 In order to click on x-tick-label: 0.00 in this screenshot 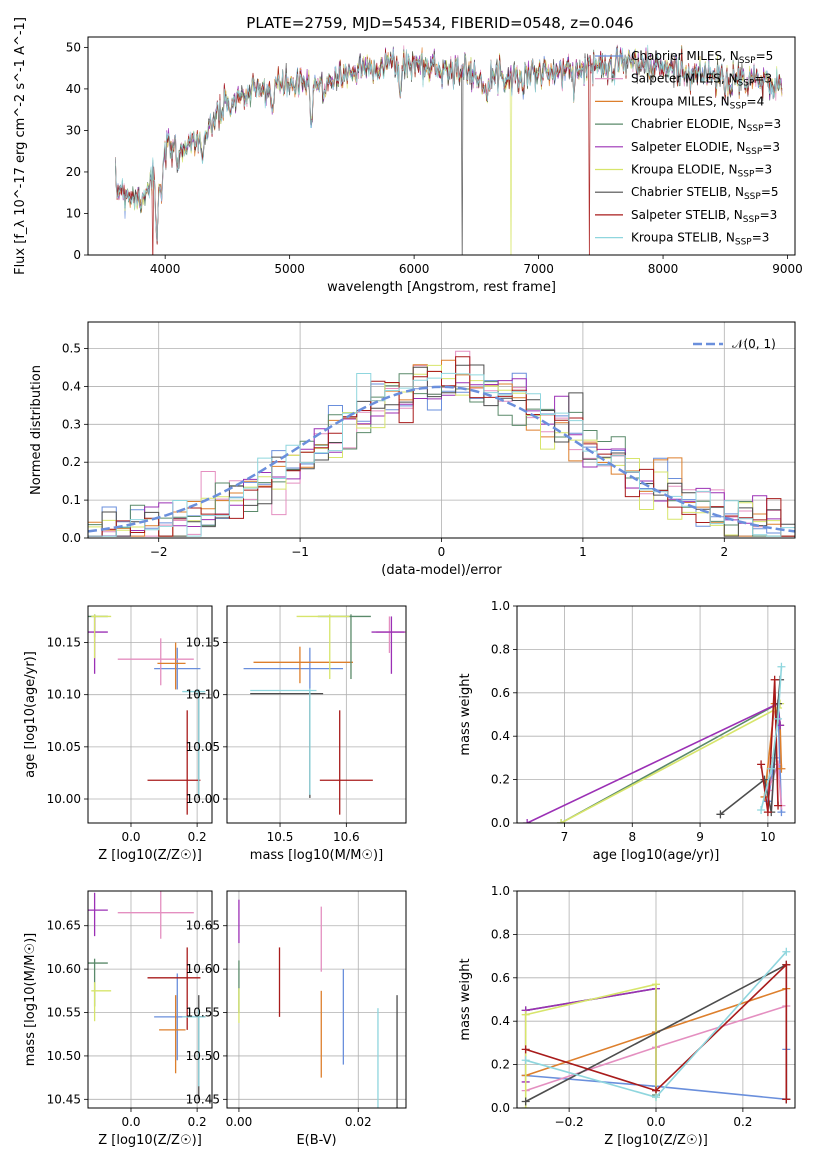, I will do `click(239, 1122)`.